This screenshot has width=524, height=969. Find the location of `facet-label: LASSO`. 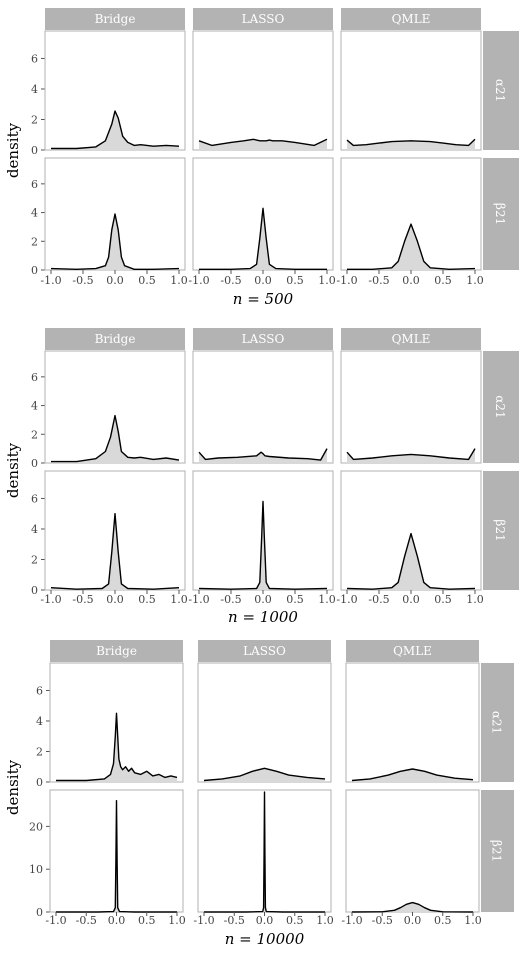

facet-label: LASSO is located at coordinates (263, 19).